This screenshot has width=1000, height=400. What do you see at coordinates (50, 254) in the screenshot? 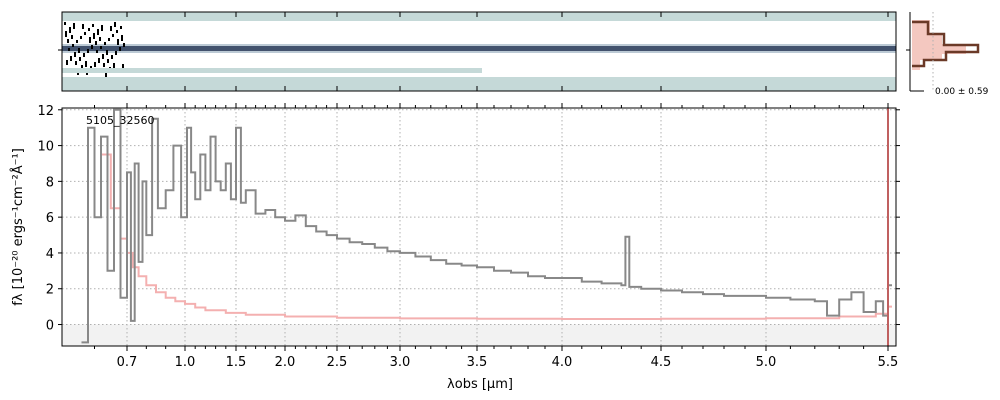
I see `y-tick-label: 4` at bounding box center [50, 254].